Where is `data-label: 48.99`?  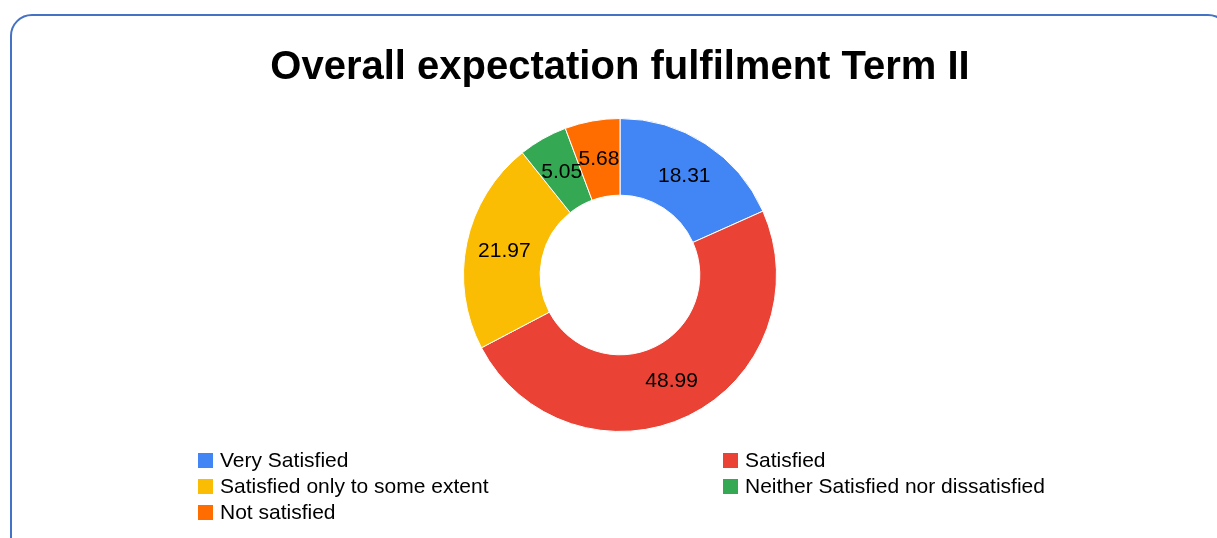 data-label: 48.99 is located at coordinates (671, 380).